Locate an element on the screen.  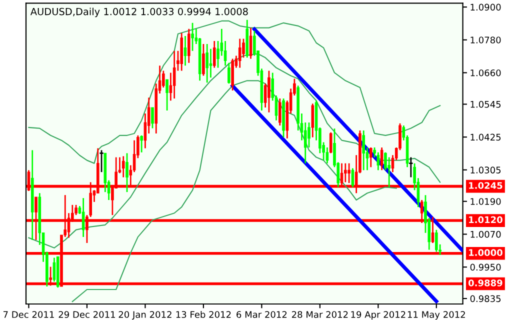
ref-line-label: 1.0120 is located at coordinates (485, 220).